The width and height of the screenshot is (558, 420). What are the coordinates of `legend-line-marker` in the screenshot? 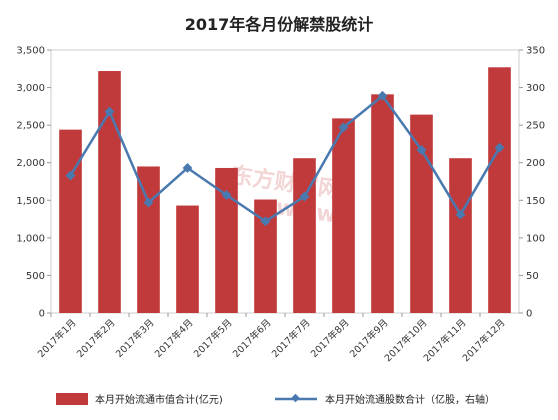 It's located at (295, 398).